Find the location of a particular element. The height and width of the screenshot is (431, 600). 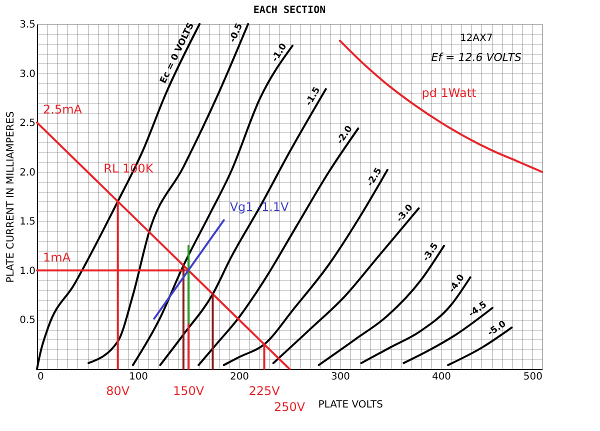

text: -1.5 is located at coordinates (313, 97).